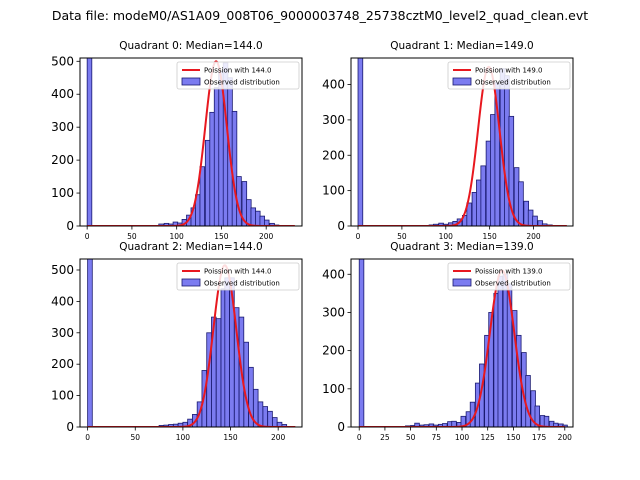 Image resolution: width=640 pixels, height=480 pixels. Describe the element at coordinates (509, 272) in the screenshot. I see `legend-curve-label: Poission with 139.0` at that location.